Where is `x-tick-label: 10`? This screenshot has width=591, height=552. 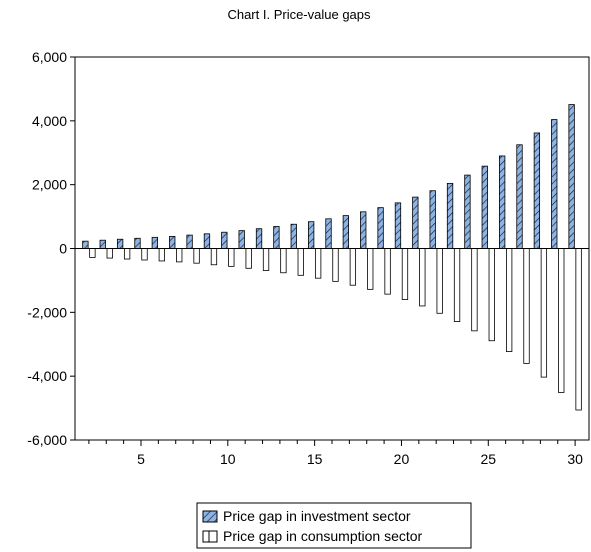
x-tick-label: 10 is located at coordinates (228, 459).